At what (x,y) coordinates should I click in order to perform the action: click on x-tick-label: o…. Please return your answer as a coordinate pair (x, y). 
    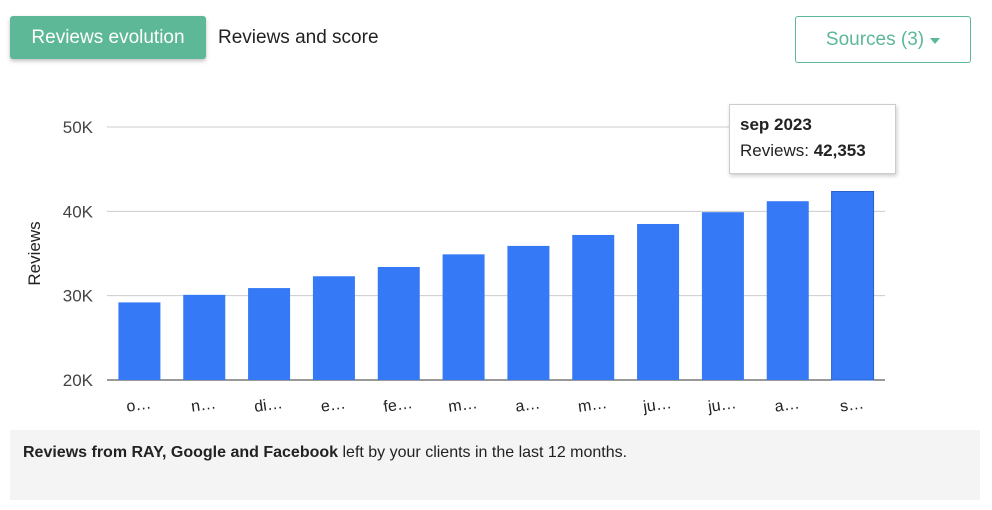
    Looking at the image, I should click on (138, 405).